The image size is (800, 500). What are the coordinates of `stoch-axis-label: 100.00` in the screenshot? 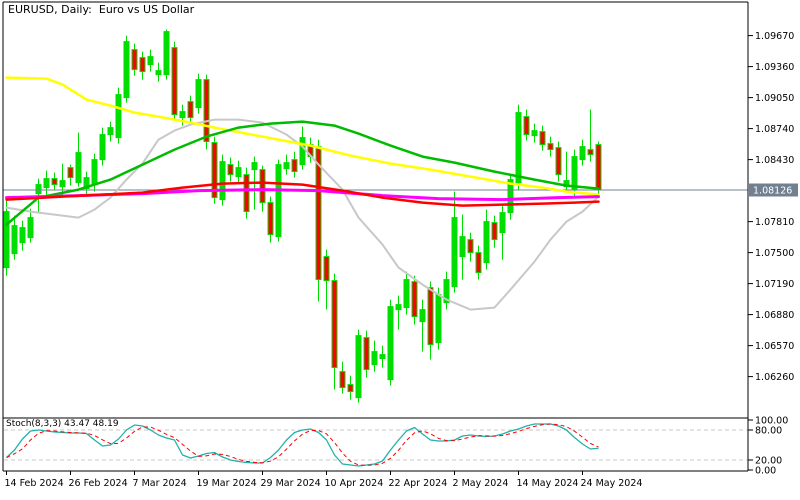 It's located at (771, 421).